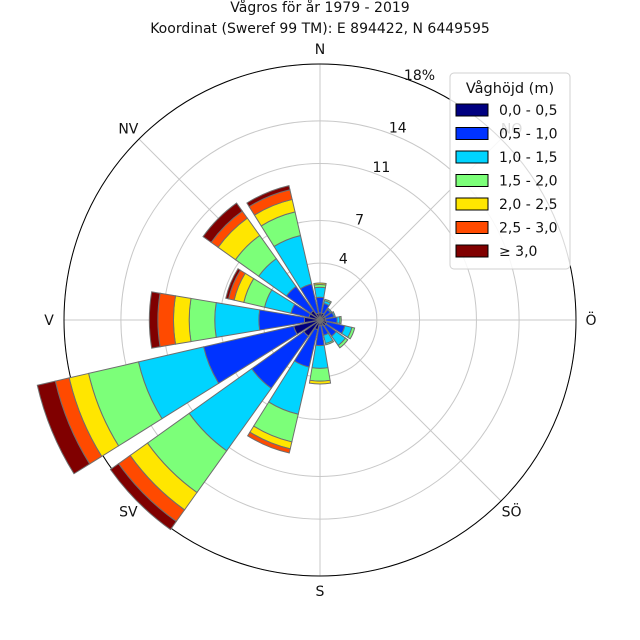  What do you see at coordinates (320, 50) in the screenshot?
I see `direction-label: N` at bounding box center [320, 50].